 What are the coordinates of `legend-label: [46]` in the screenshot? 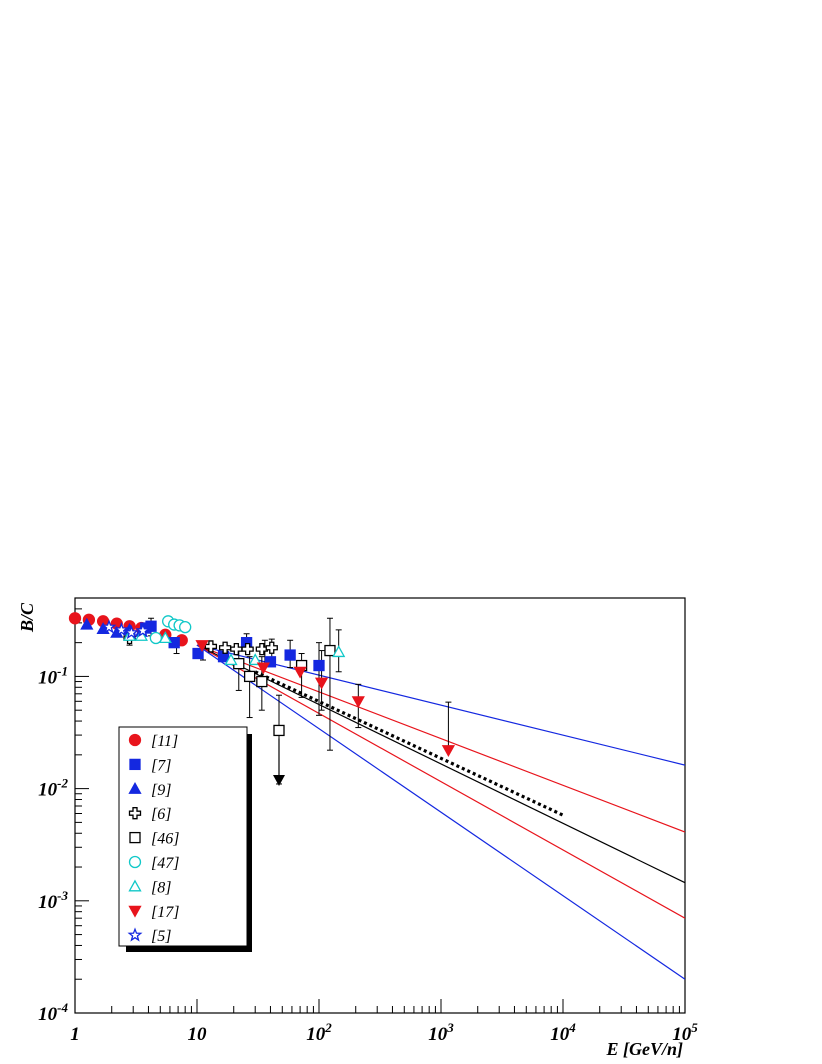 It's located at (165, 839).